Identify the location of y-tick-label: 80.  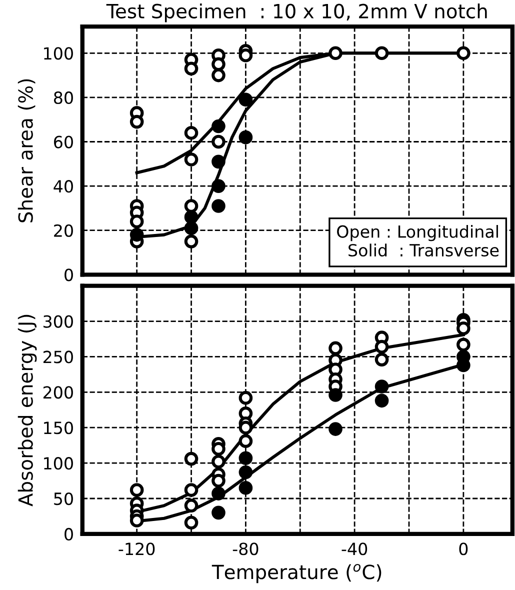
(63, 97).